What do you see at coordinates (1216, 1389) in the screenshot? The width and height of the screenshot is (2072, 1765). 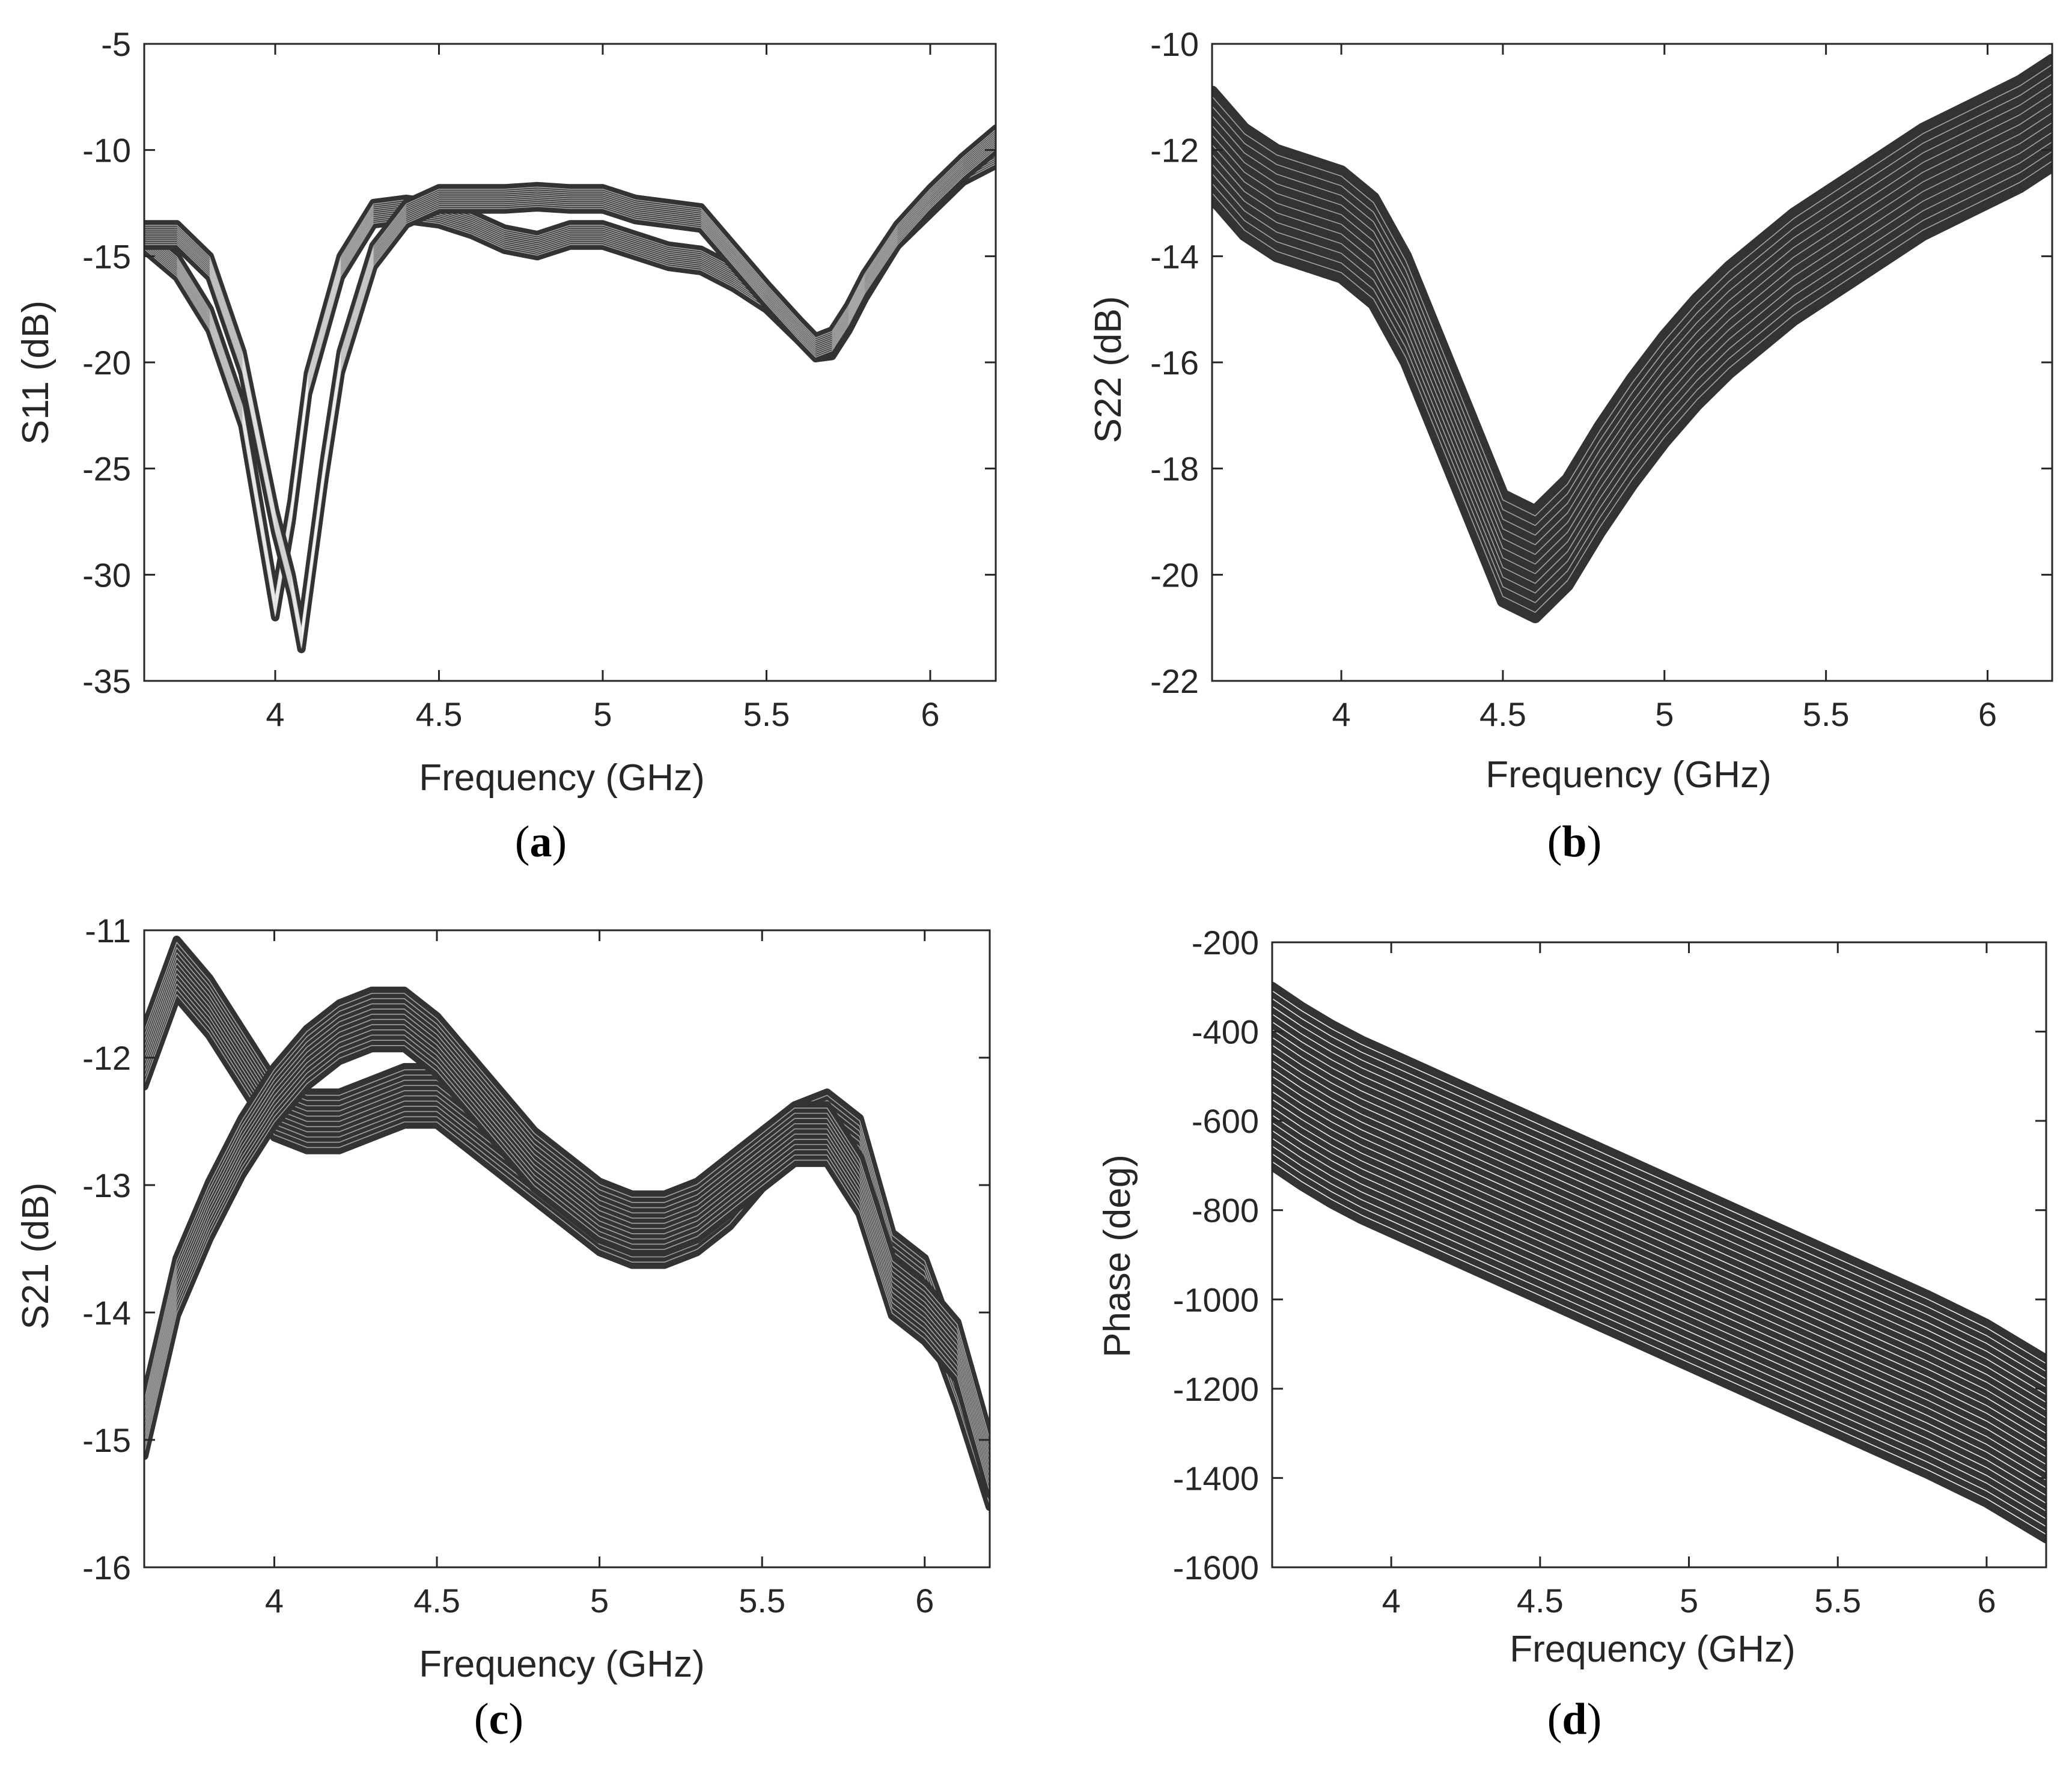 I see `y-tick-label-d-3: -1200` at bounding box center [1216, 1389].